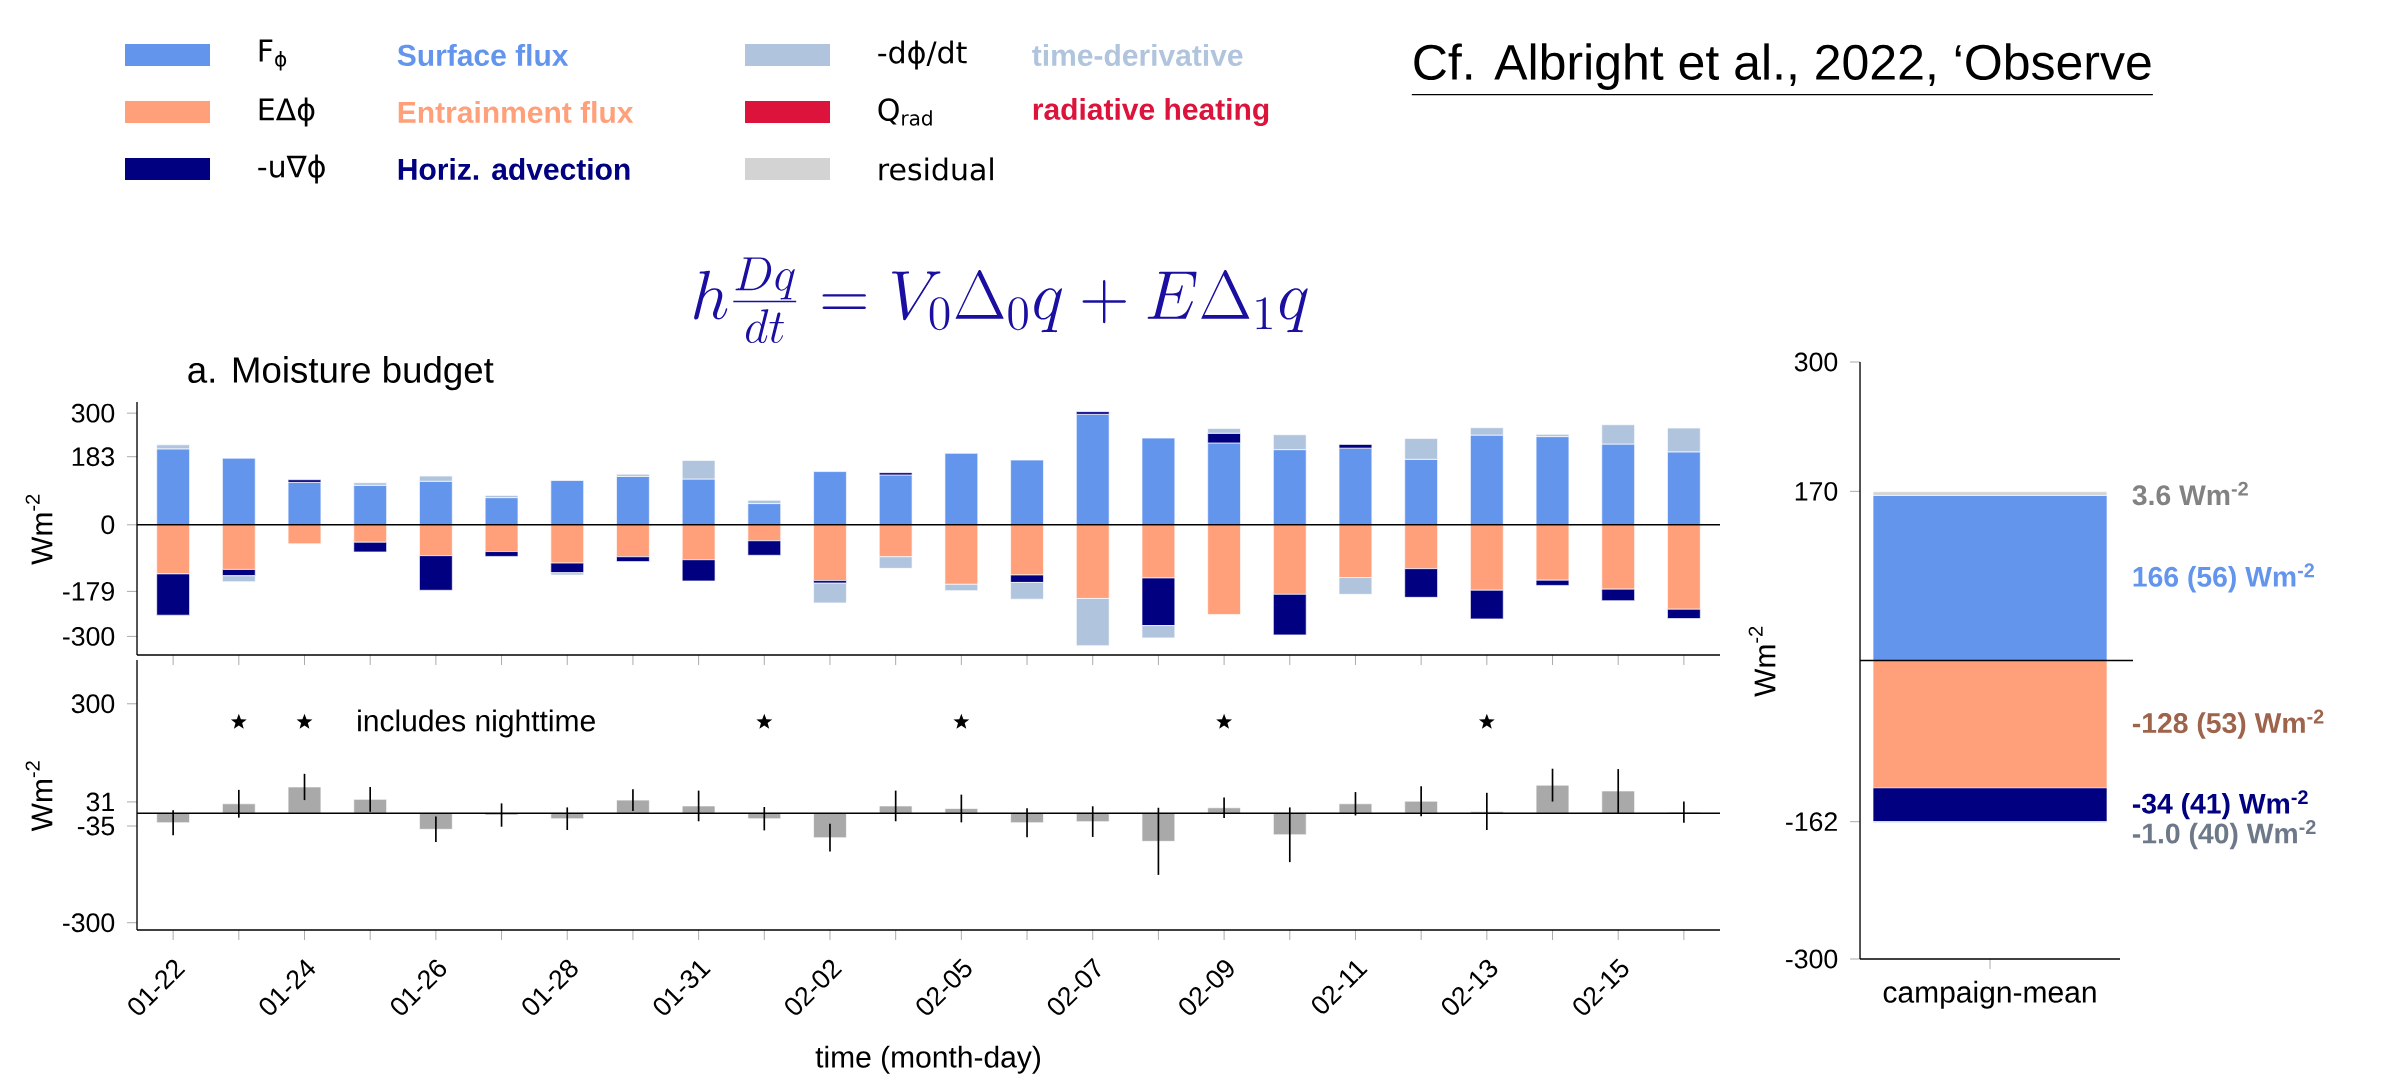  Describe the element at coordinates (483, 55) in the screenshot. I see `text: Surface flux` at that location.